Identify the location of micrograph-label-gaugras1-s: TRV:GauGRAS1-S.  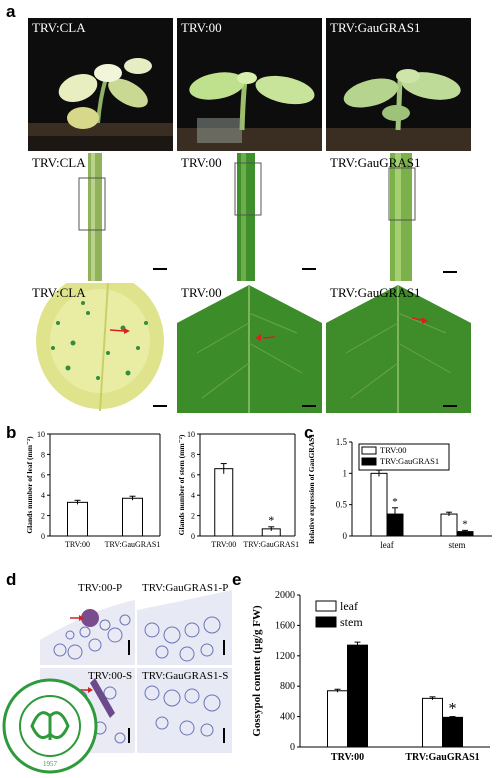
(185, 676).